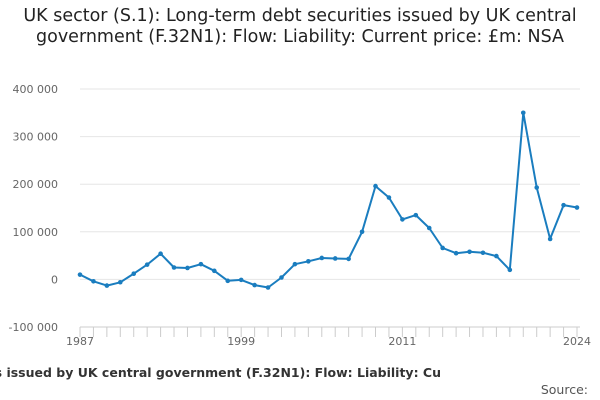 The width and height of the screenshot is (600, 400). I want to click on y-tick-label: -100 000, so click(33, 327).